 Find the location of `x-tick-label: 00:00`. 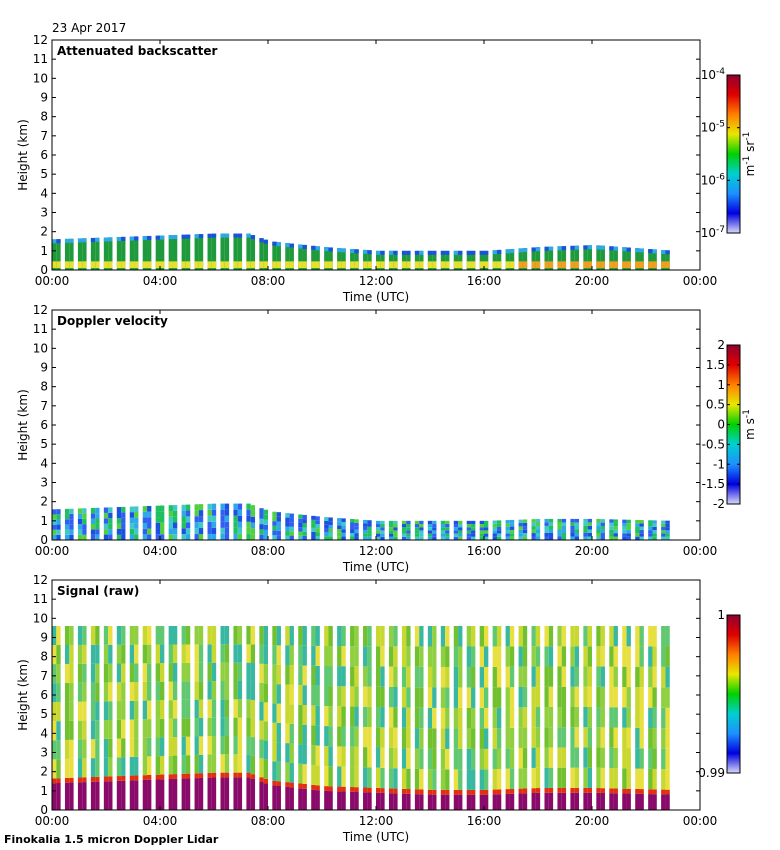

x-tick-label: 00:00 is located at coordinates (700, 821).